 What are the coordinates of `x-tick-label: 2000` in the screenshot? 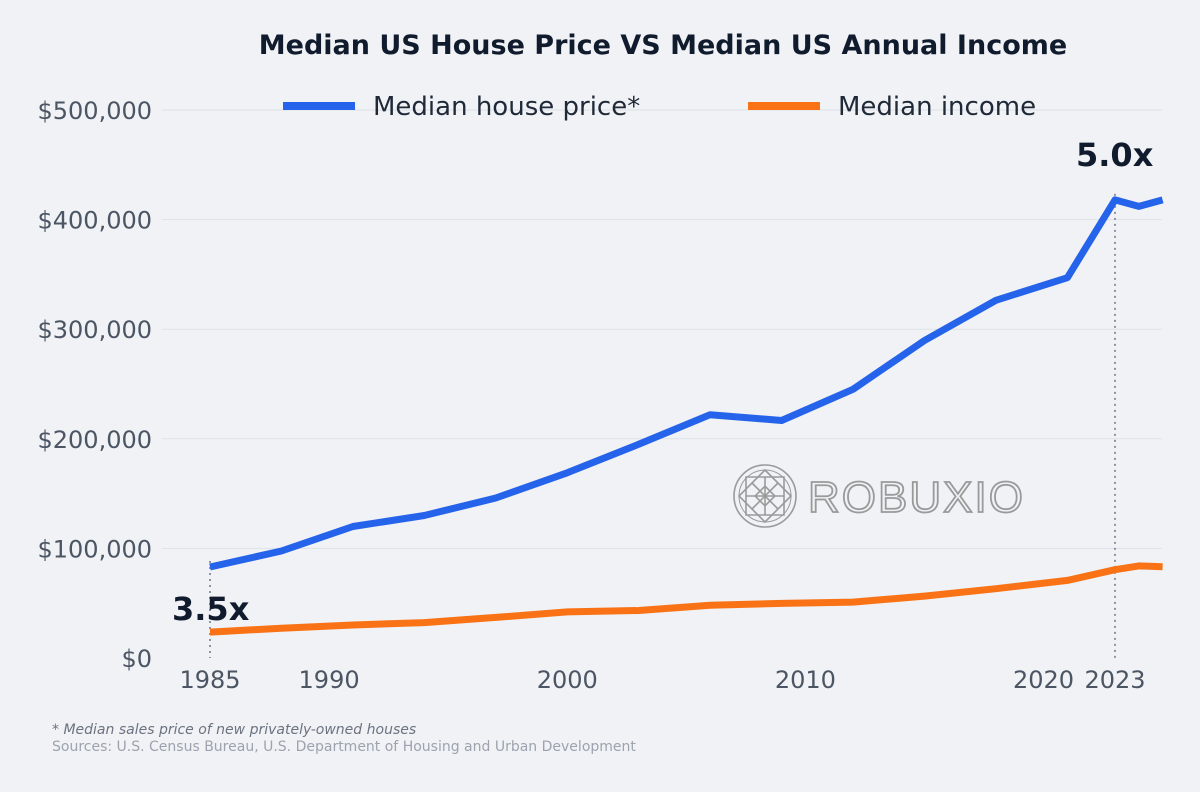 It's located at (567, 680).